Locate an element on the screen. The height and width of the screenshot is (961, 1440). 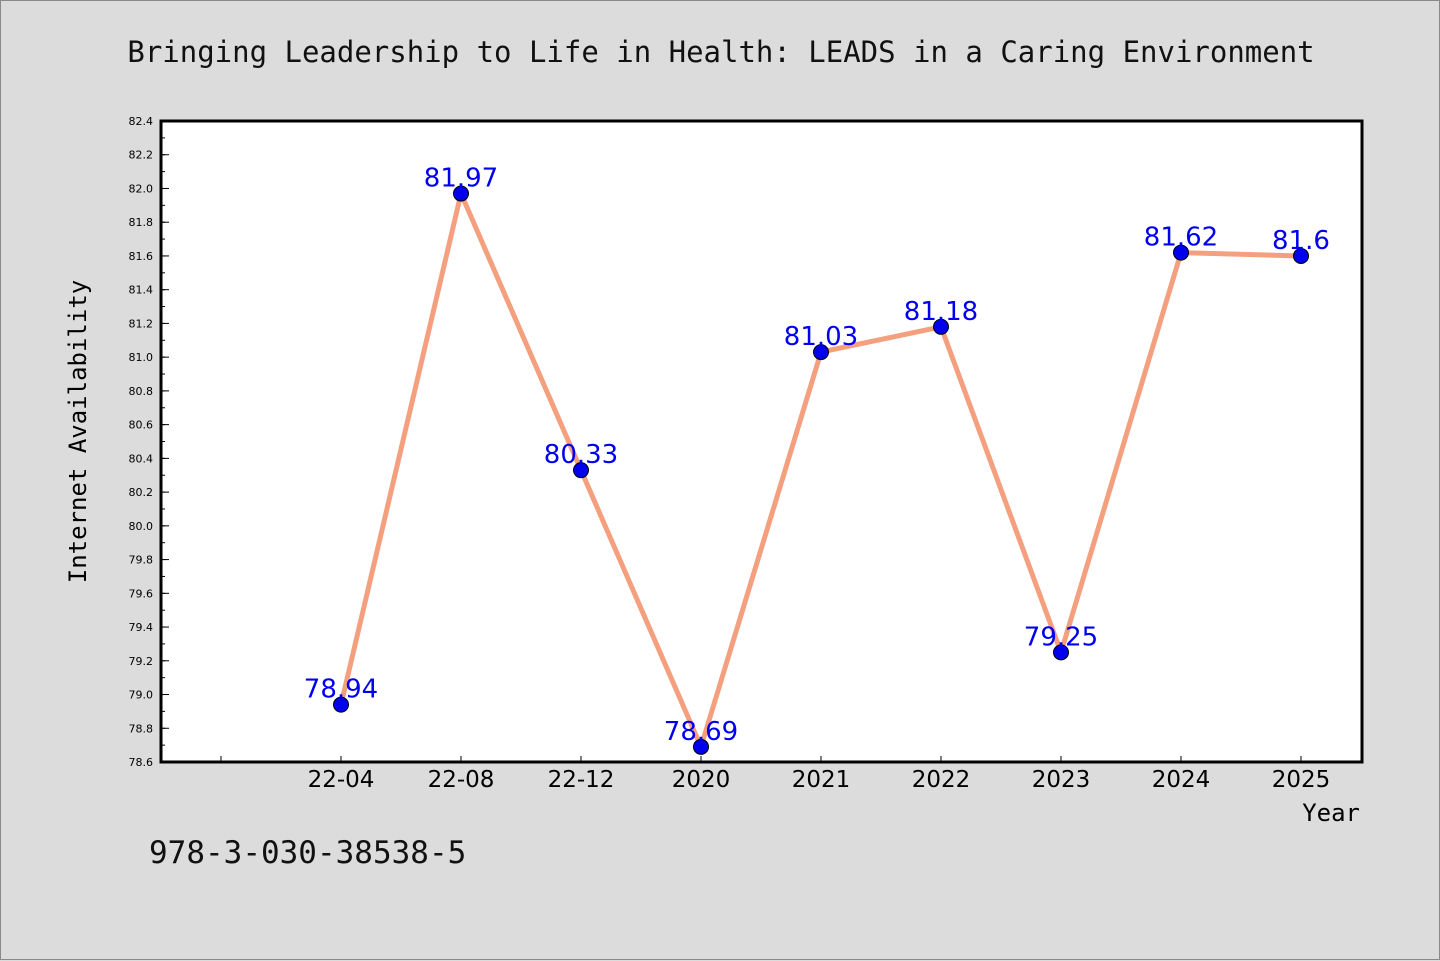
x-tick-label: 22-12 is located at coordinates (581, 780).